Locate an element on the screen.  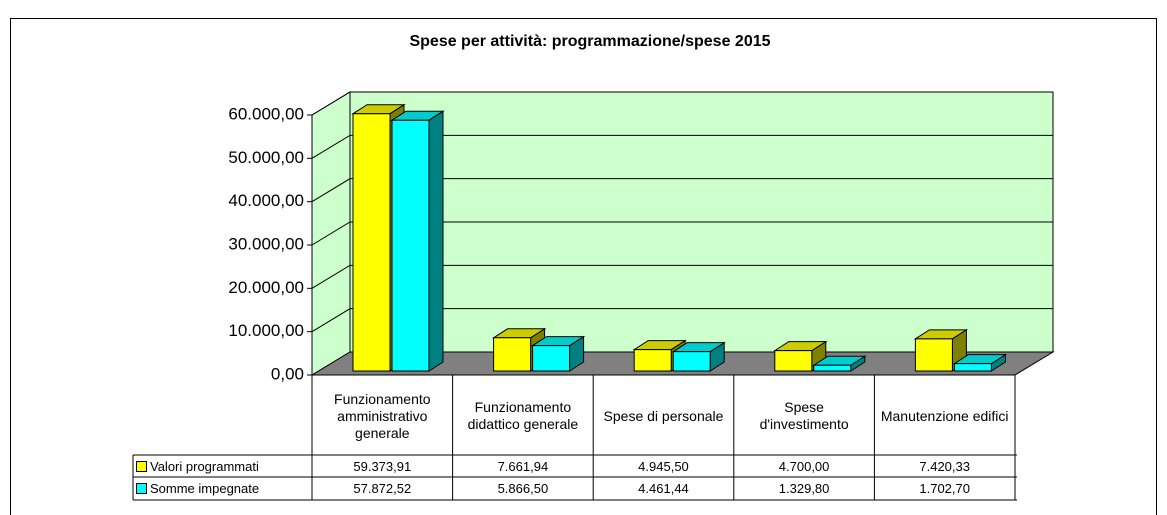
legend-entry: Somme impegnate is located at coordinates (197, 488).